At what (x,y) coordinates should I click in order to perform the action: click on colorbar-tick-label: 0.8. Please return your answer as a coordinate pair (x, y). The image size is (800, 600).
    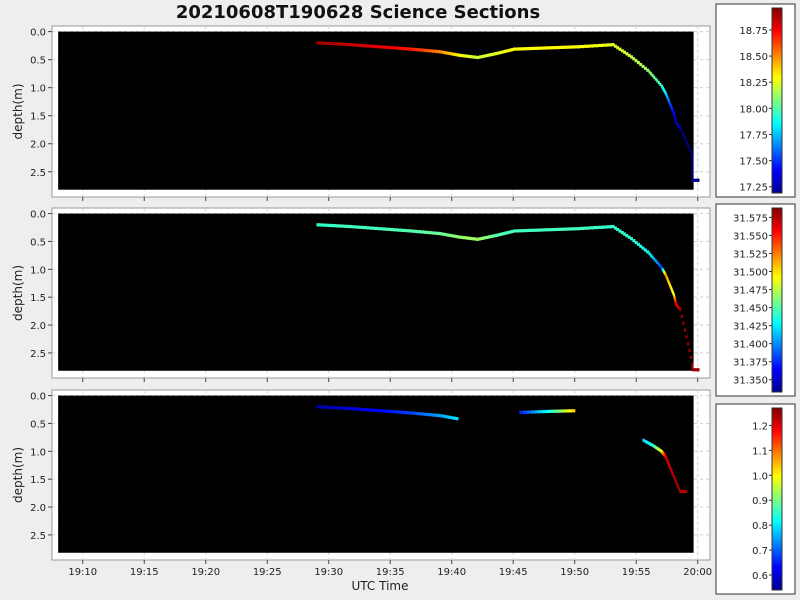
    Looking at the image, I should click on (760, 526).